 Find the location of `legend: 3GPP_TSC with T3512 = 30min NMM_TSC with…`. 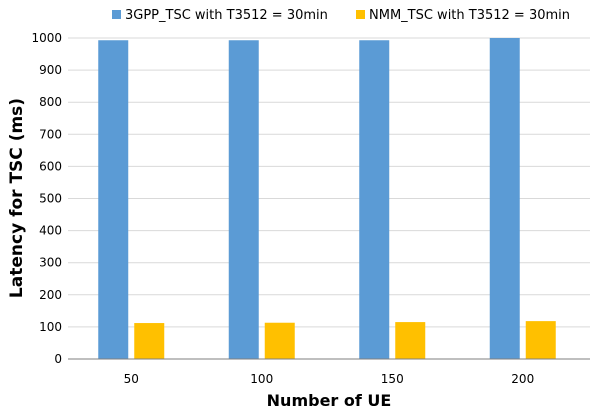

legend: 3GPP_TSC with T3512 = 30min NMM_TSC with… is located at coordinates (341, 15).